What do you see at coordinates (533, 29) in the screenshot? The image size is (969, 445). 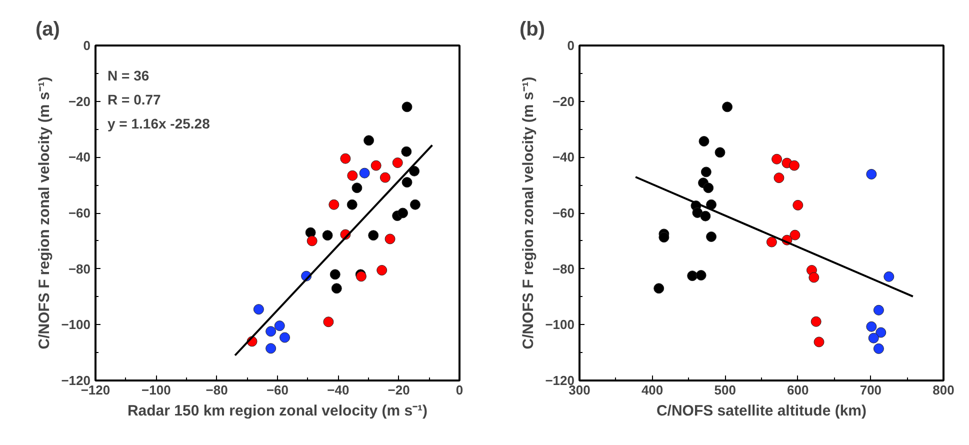 I see `chart-title: (b)` at bounding box center [533, 29].